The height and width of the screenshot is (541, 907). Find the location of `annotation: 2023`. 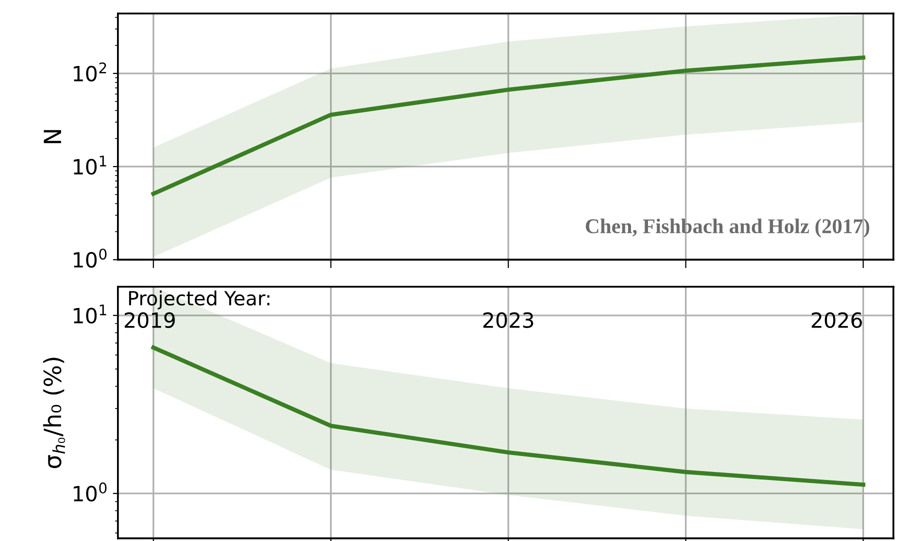

annotation: 2023 is located at coordinates (508, 320).